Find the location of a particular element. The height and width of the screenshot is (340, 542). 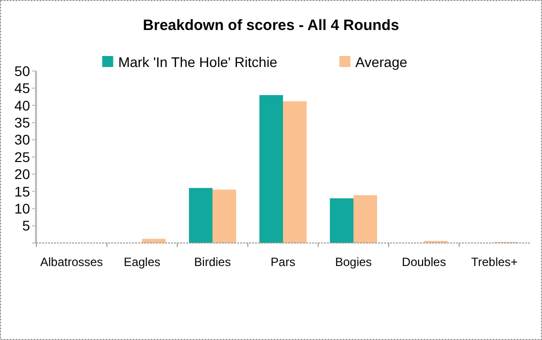

x-tick-label: Bogies is located at coordinates (353, 262).